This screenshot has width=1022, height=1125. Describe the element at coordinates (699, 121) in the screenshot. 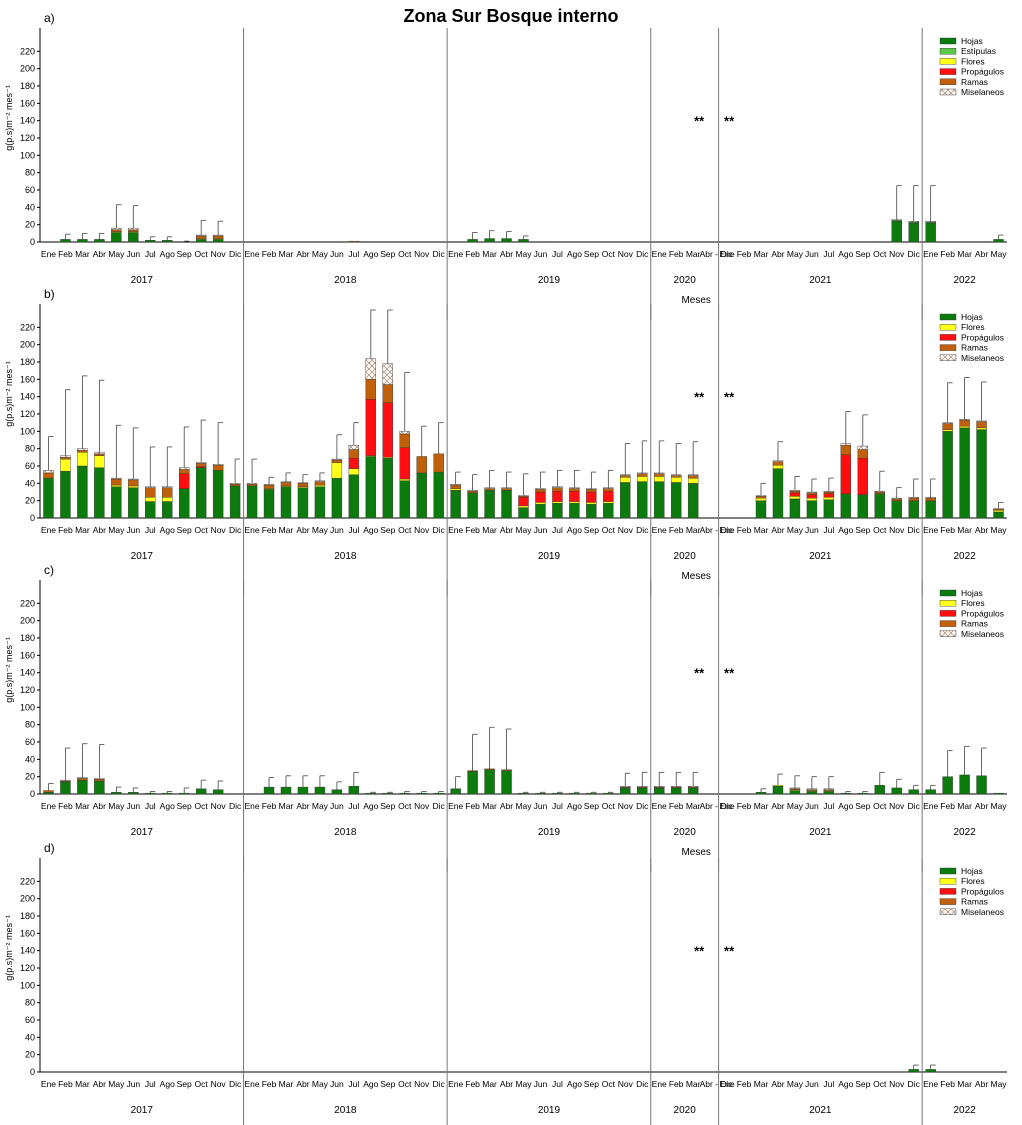

I see `annotation-asterisks: **` at that location.